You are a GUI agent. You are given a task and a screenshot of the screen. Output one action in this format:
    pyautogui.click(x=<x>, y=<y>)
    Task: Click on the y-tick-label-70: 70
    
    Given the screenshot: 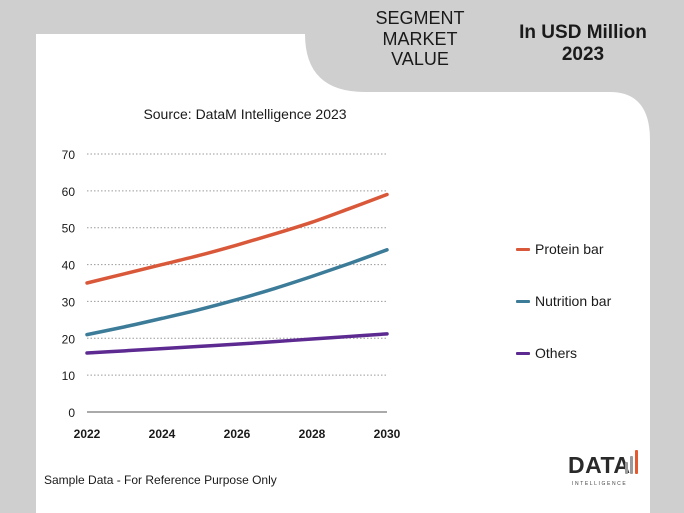 What is the action you would take?
    pyautogui.click(x=69, y=155)
    